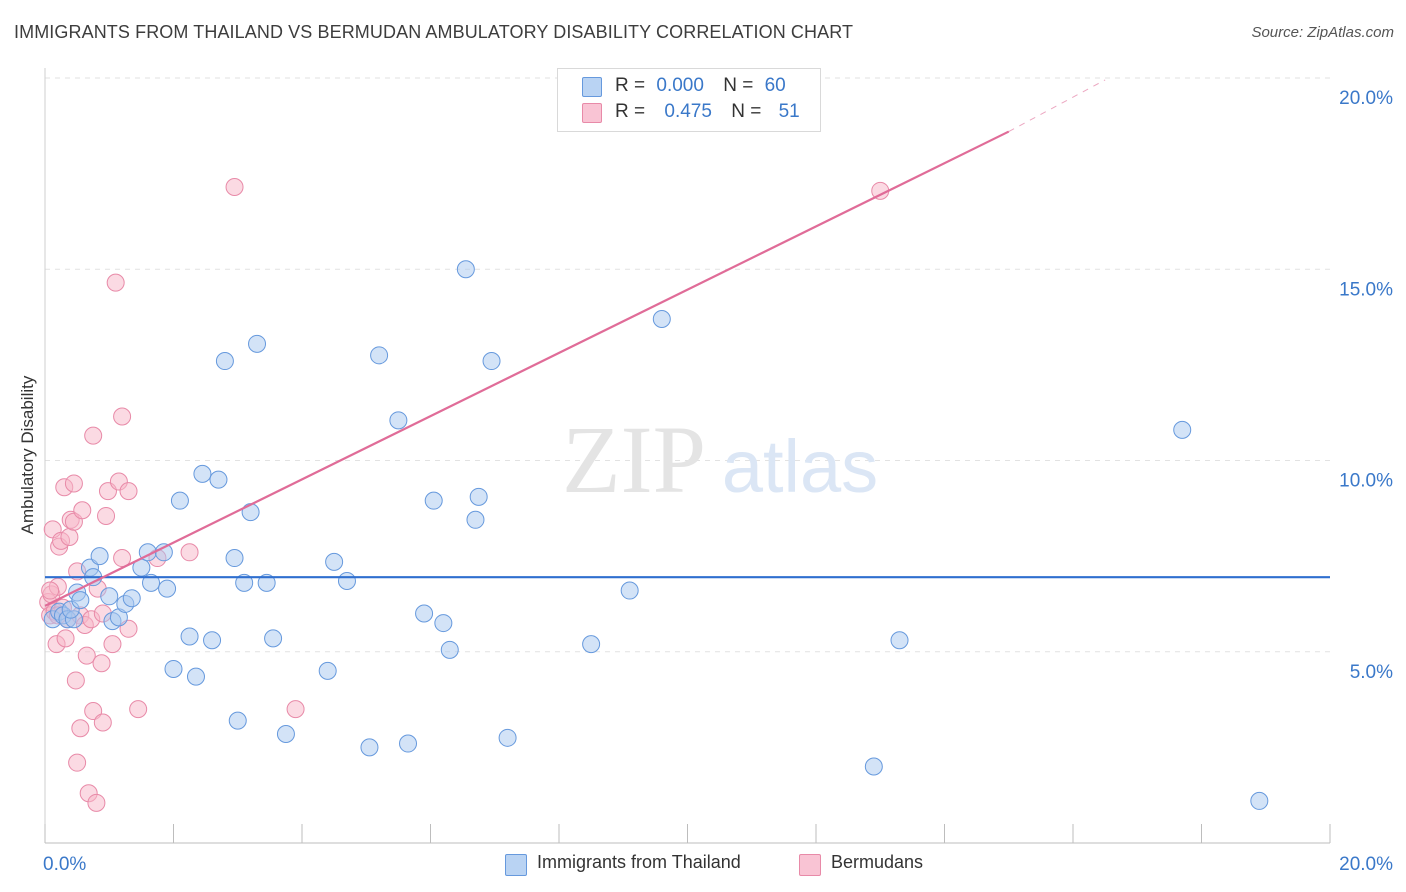 This screenshot has width=1406, height=892. I want to click on stats-n-value-thailand: 60, so click(775, 85).